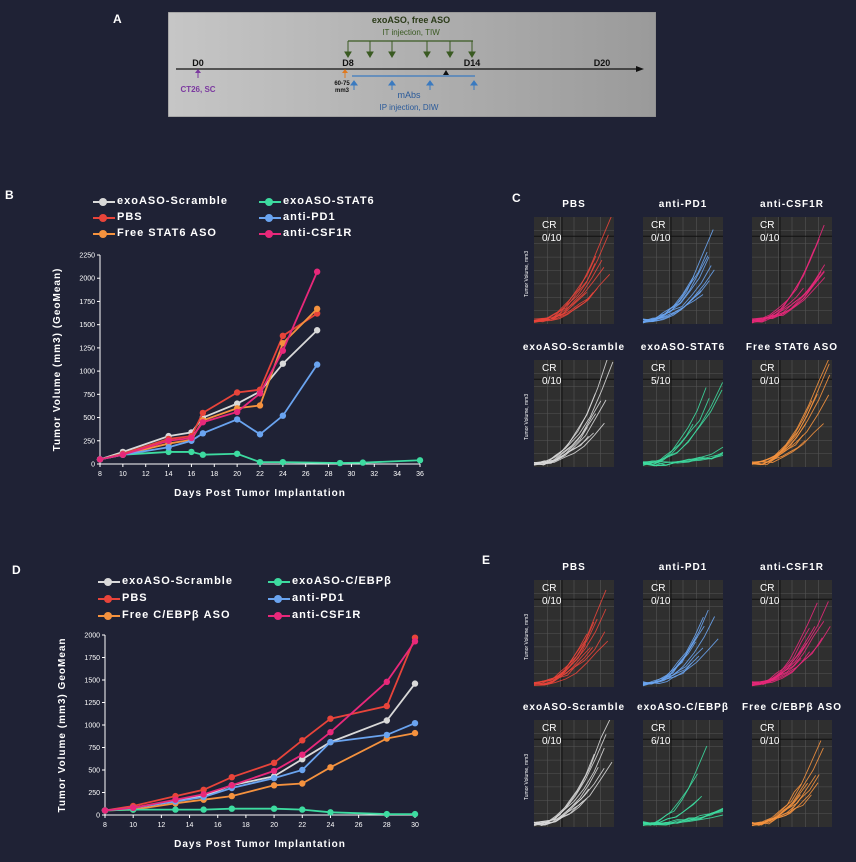 The image size is (856, 862). Describe the element at coordinates (409, 107) in the screenshot. I see `bottom-subtitle: IP injection, DIW` at that location.